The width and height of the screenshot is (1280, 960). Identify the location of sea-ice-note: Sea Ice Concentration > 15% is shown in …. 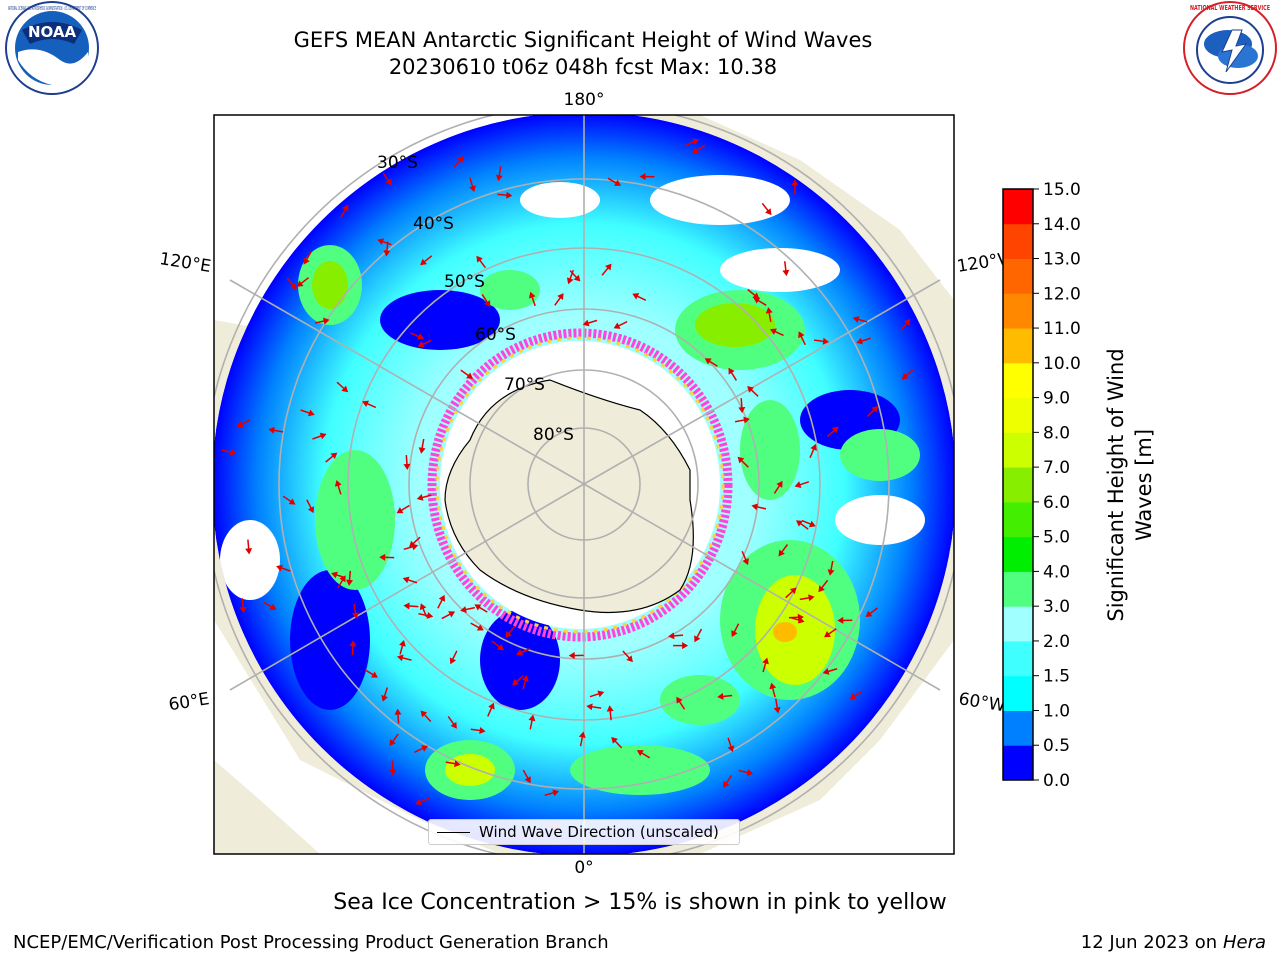
(640, 902).